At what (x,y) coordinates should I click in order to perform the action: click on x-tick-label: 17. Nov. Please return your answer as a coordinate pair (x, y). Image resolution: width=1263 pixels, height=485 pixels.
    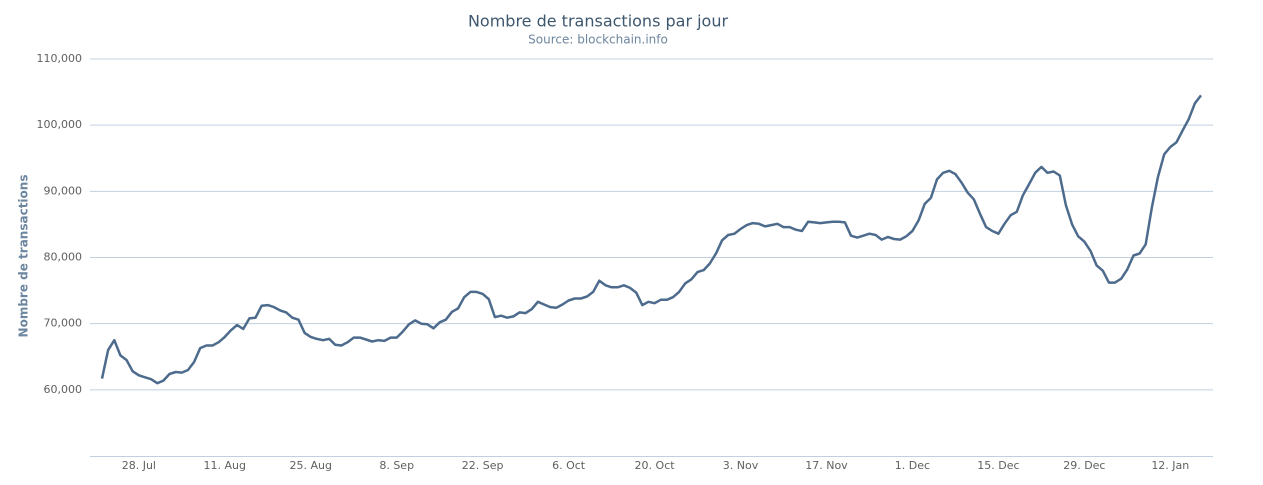
    Looking at the image, I should click on (826, 465).